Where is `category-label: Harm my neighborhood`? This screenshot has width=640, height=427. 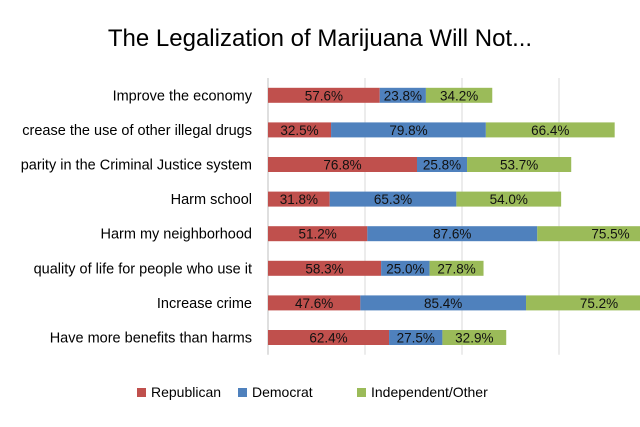
category-label: Harm my neighborhood is located at coordinates (176, 235).